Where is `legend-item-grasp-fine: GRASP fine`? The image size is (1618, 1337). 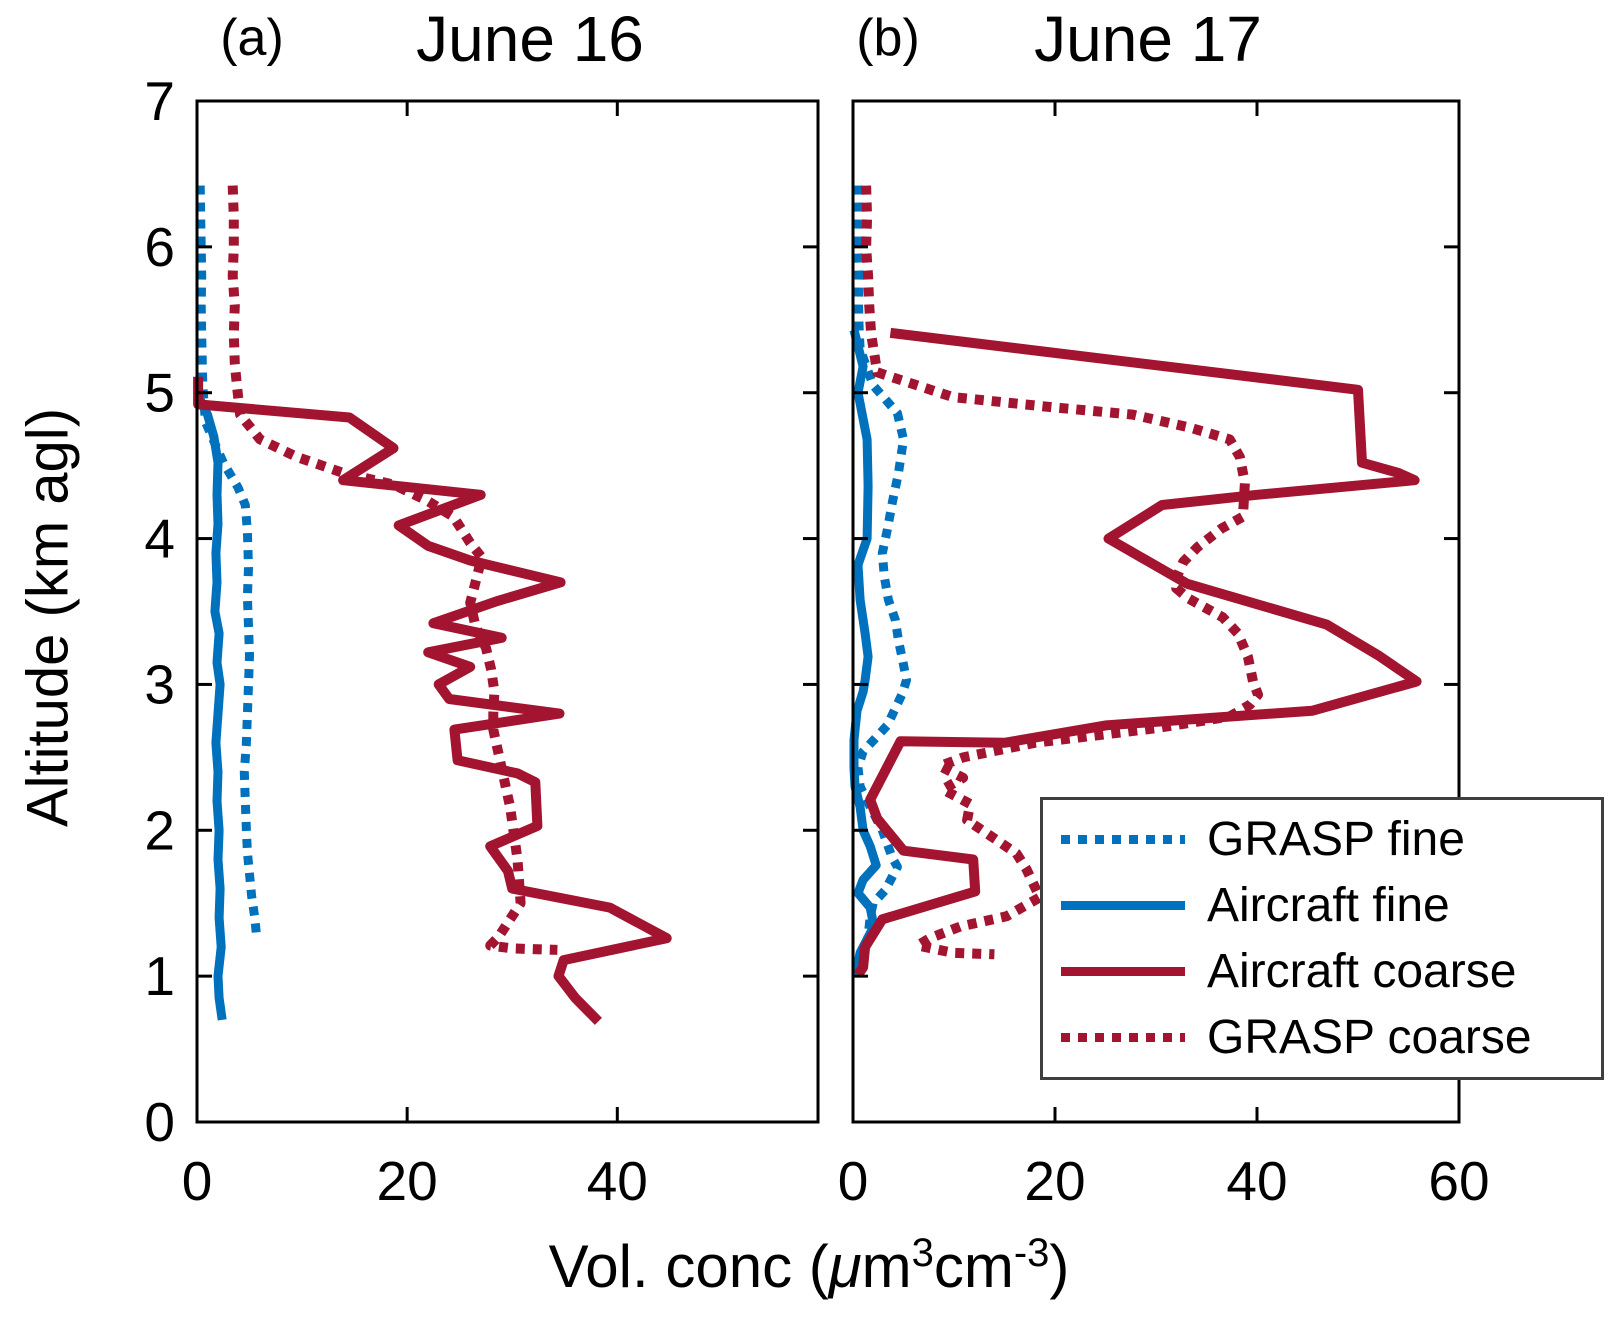
legend-item-grasp-fine: GRASP fine is located at coordinates (1322, 839).